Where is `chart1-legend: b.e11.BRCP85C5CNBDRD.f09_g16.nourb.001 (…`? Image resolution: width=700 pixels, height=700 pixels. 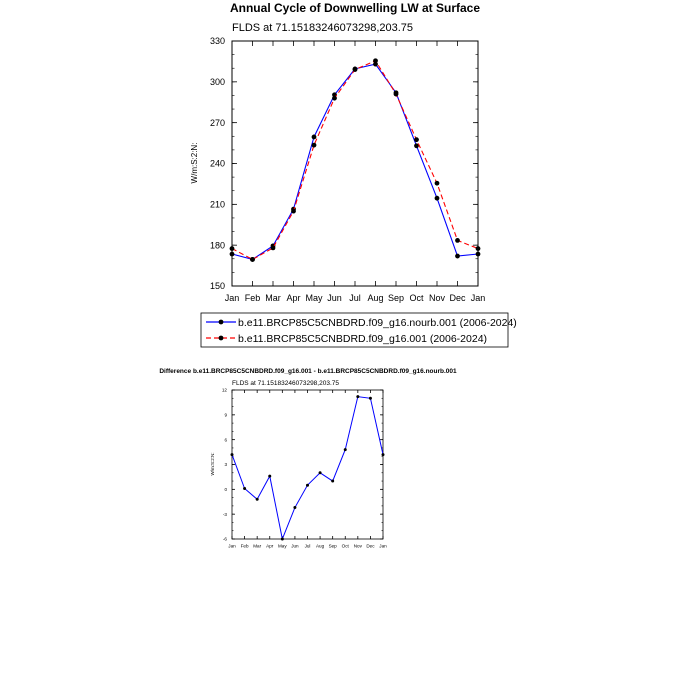 chart1-legend: b.e11.BRCP85C5CNBDRD.f09_g16.nourb.001 (… is located at coordinates (358, 330).